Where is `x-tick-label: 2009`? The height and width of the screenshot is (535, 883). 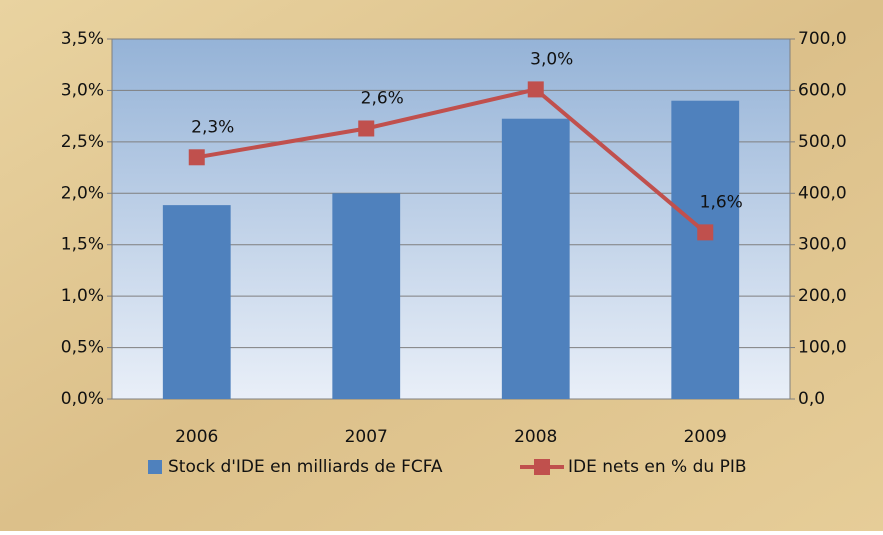 x-tick-label: 2009 is located at coordinates (705, 437).